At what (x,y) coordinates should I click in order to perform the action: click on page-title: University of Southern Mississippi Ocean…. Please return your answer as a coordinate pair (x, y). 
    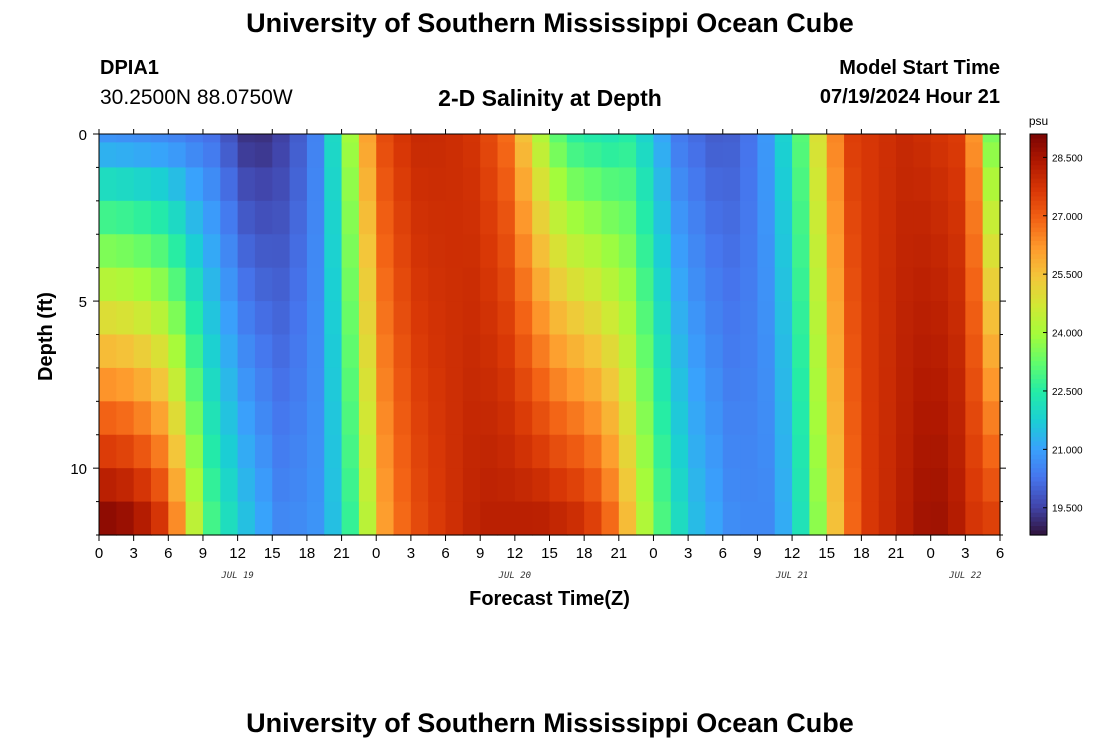
    Looking at the image, I should click on (550, 23).